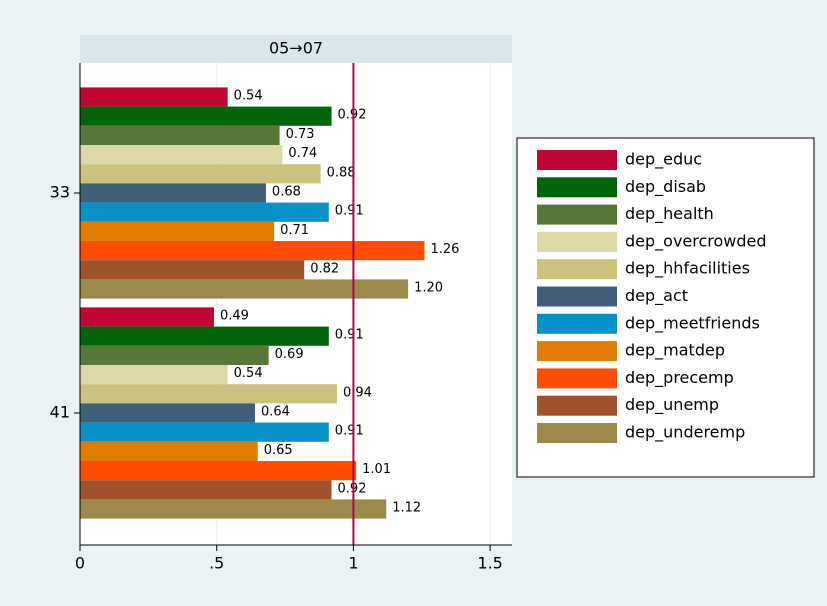 The width and height of the screenshot is (827, 606). I want to click on value-label: 0.82, so click(324, 268).